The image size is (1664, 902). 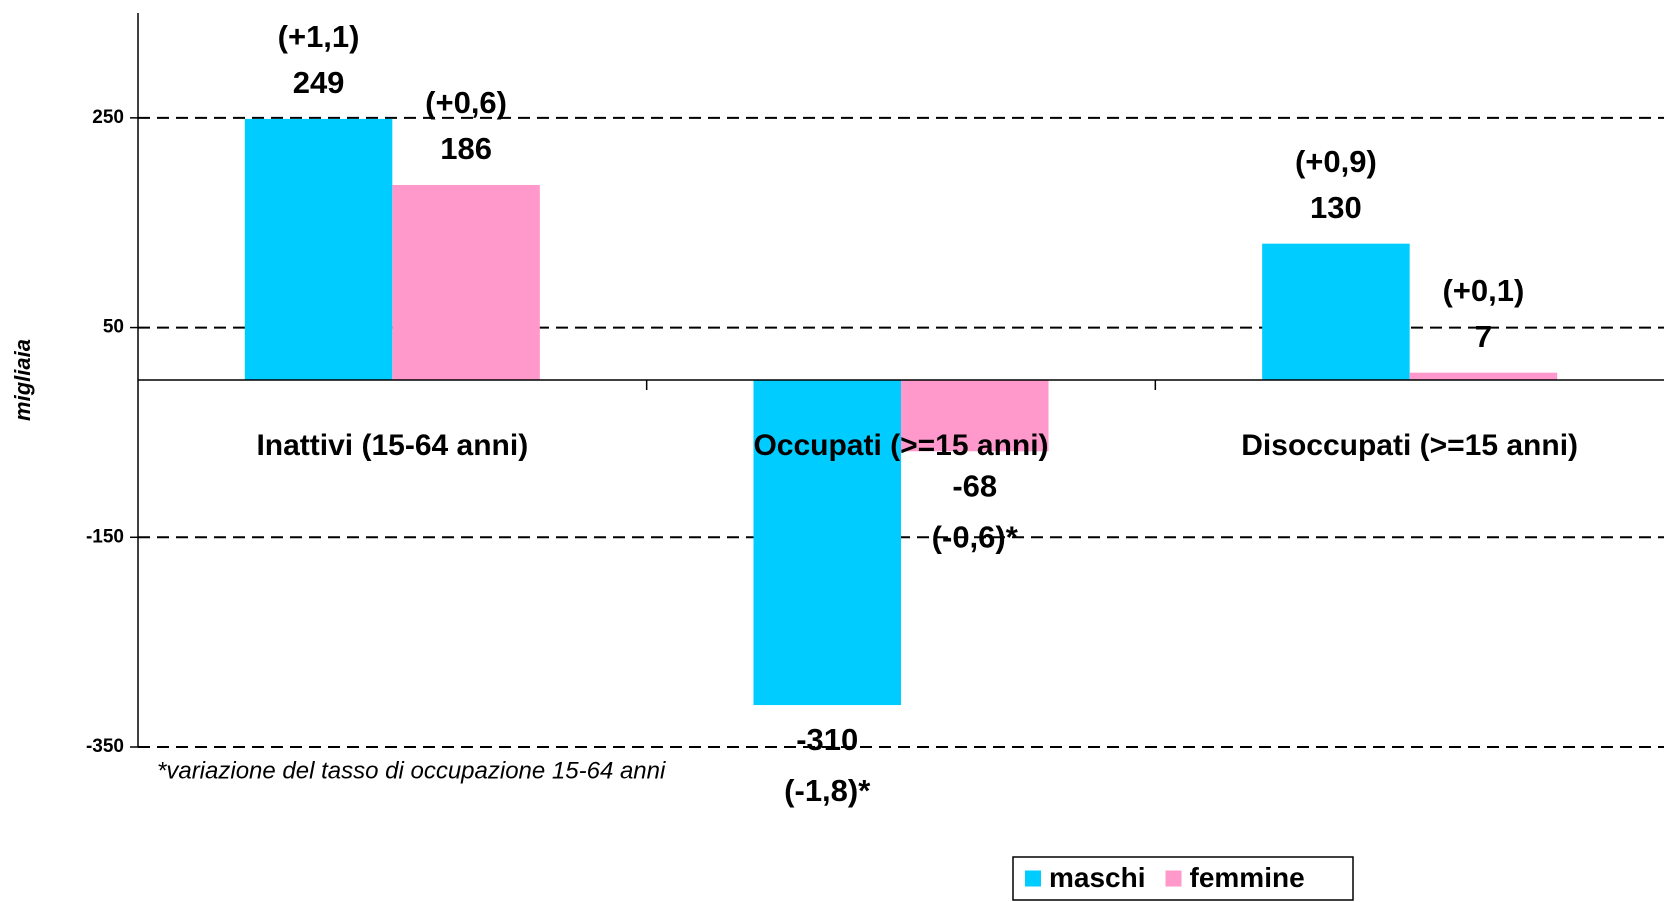 I want to click on data-label: 186, so click(x=466, y=148).